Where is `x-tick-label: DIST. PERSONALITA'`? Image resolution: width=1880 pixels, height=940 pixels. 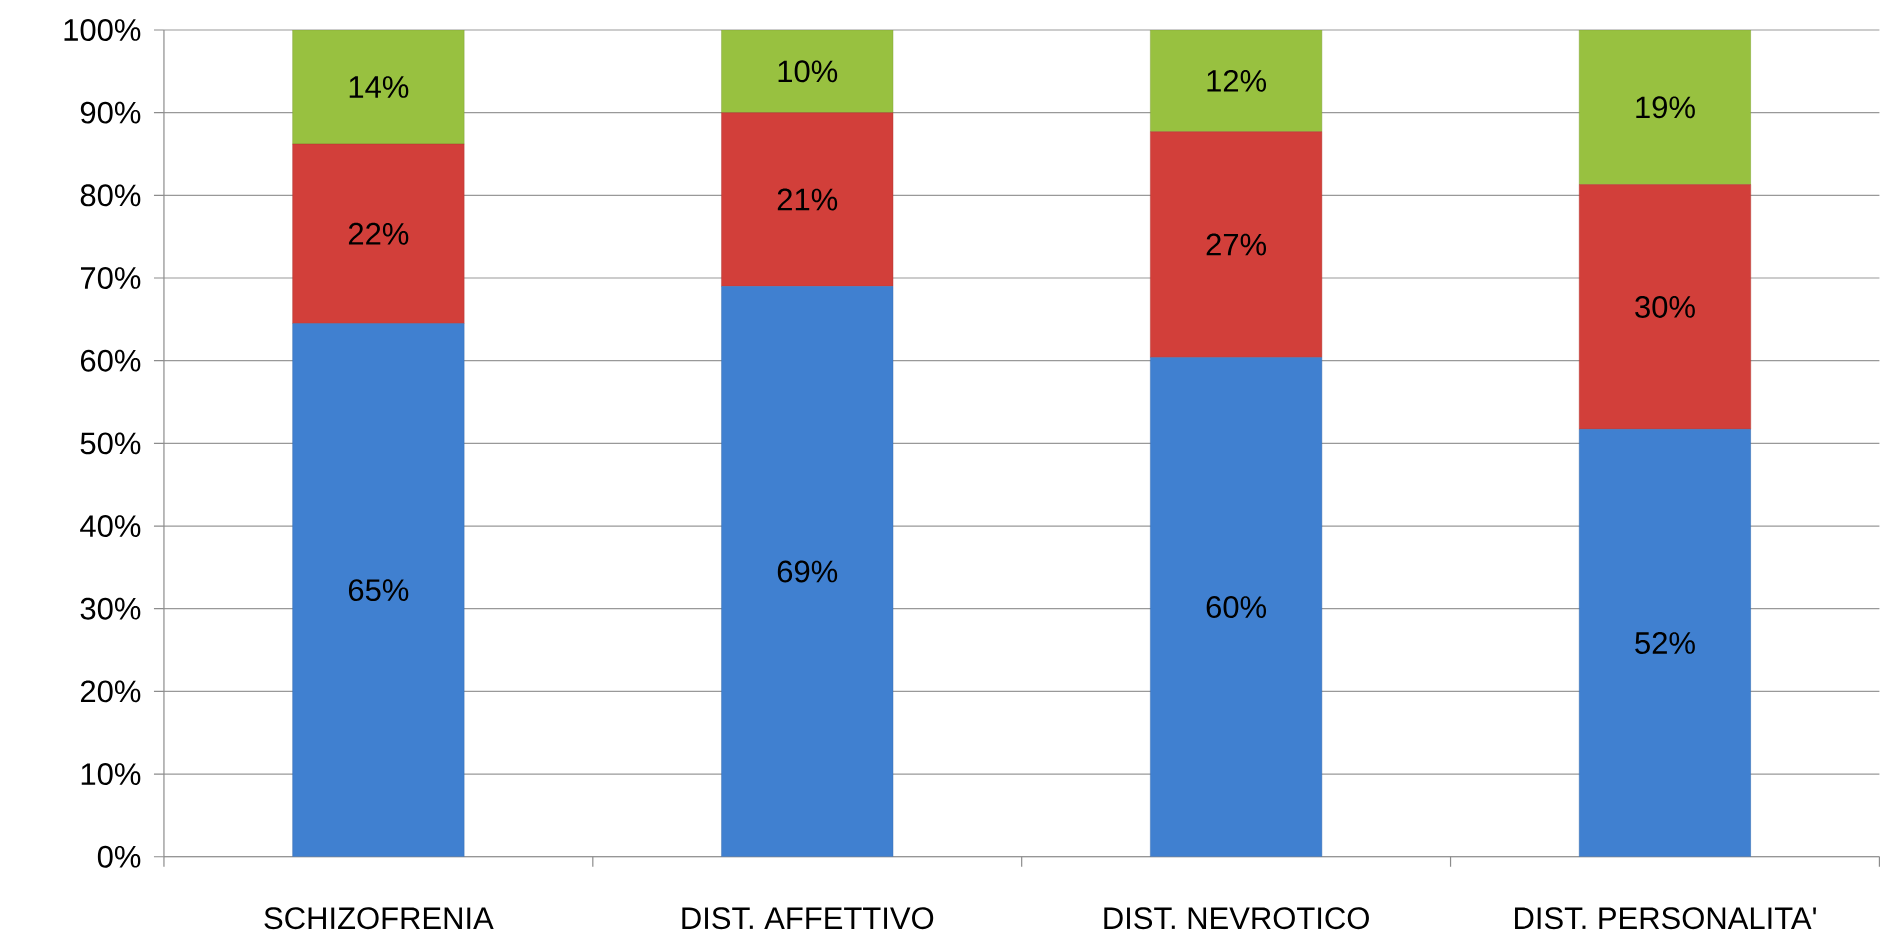
x-tick-label: DIST. PERSONALITA' is located at coordinates (1665, 918).